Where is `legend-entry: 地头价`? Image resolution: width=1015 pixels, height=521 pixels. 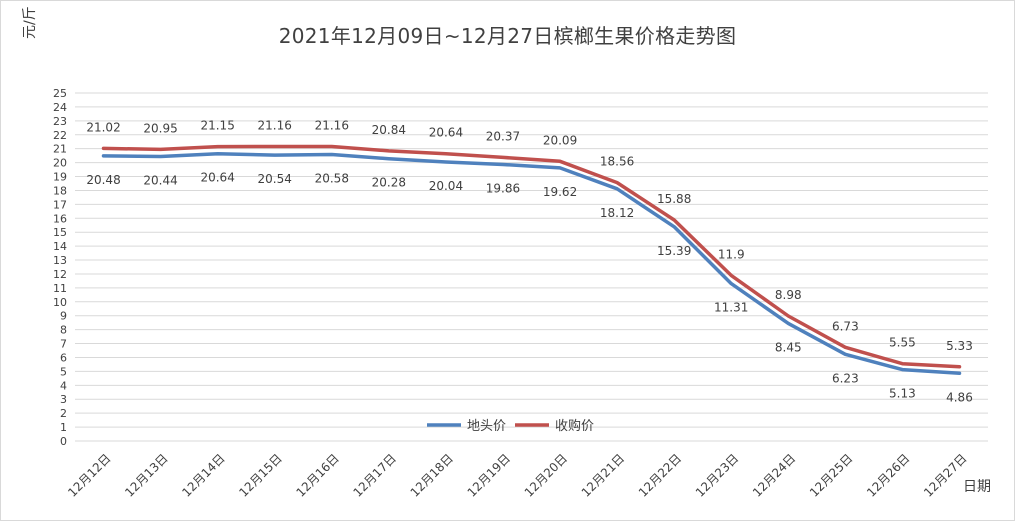 legend-entry: 地头价 is located at coordinates (486, 426).